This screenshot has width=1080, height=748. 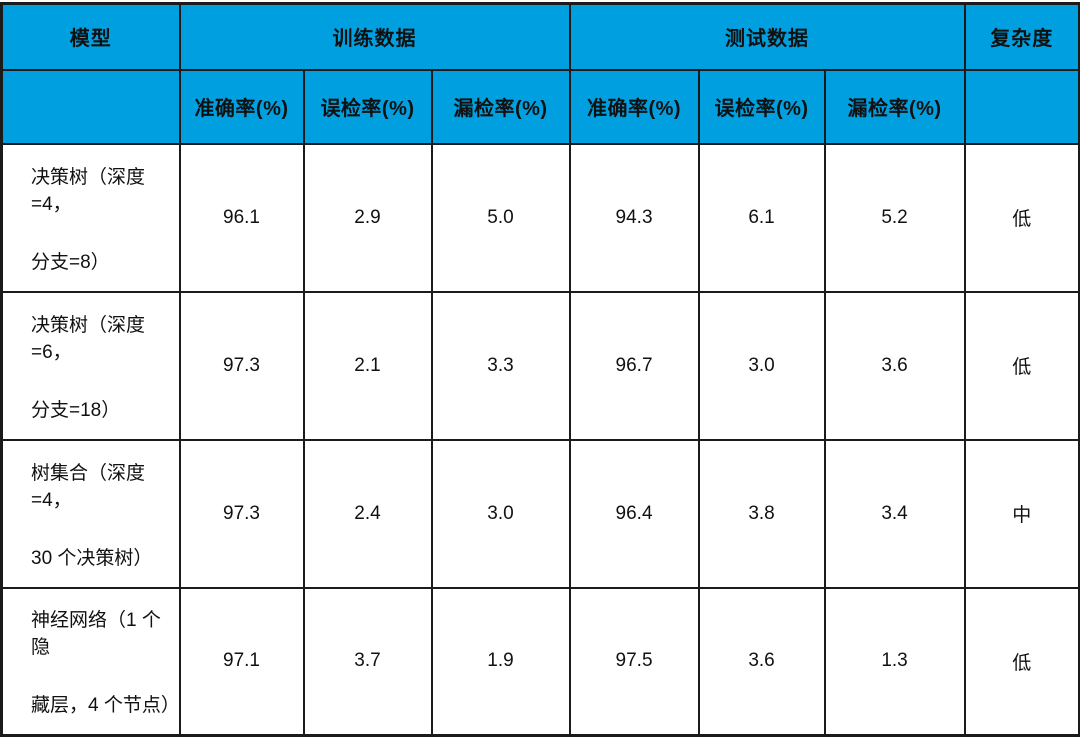 I want to click on train-false-detection-value: 2.4, so click(x=367, y=513).